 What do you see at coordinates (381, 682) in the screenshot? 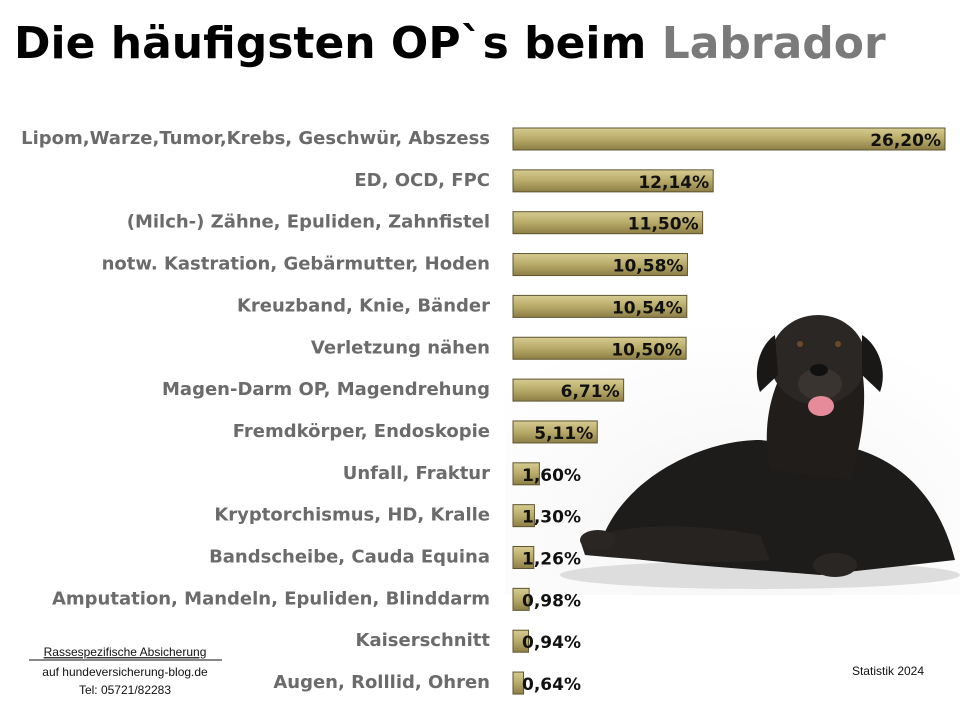
I see `category-label: Augen, Rolllid, Ohren` at bounding box center [381, 682].